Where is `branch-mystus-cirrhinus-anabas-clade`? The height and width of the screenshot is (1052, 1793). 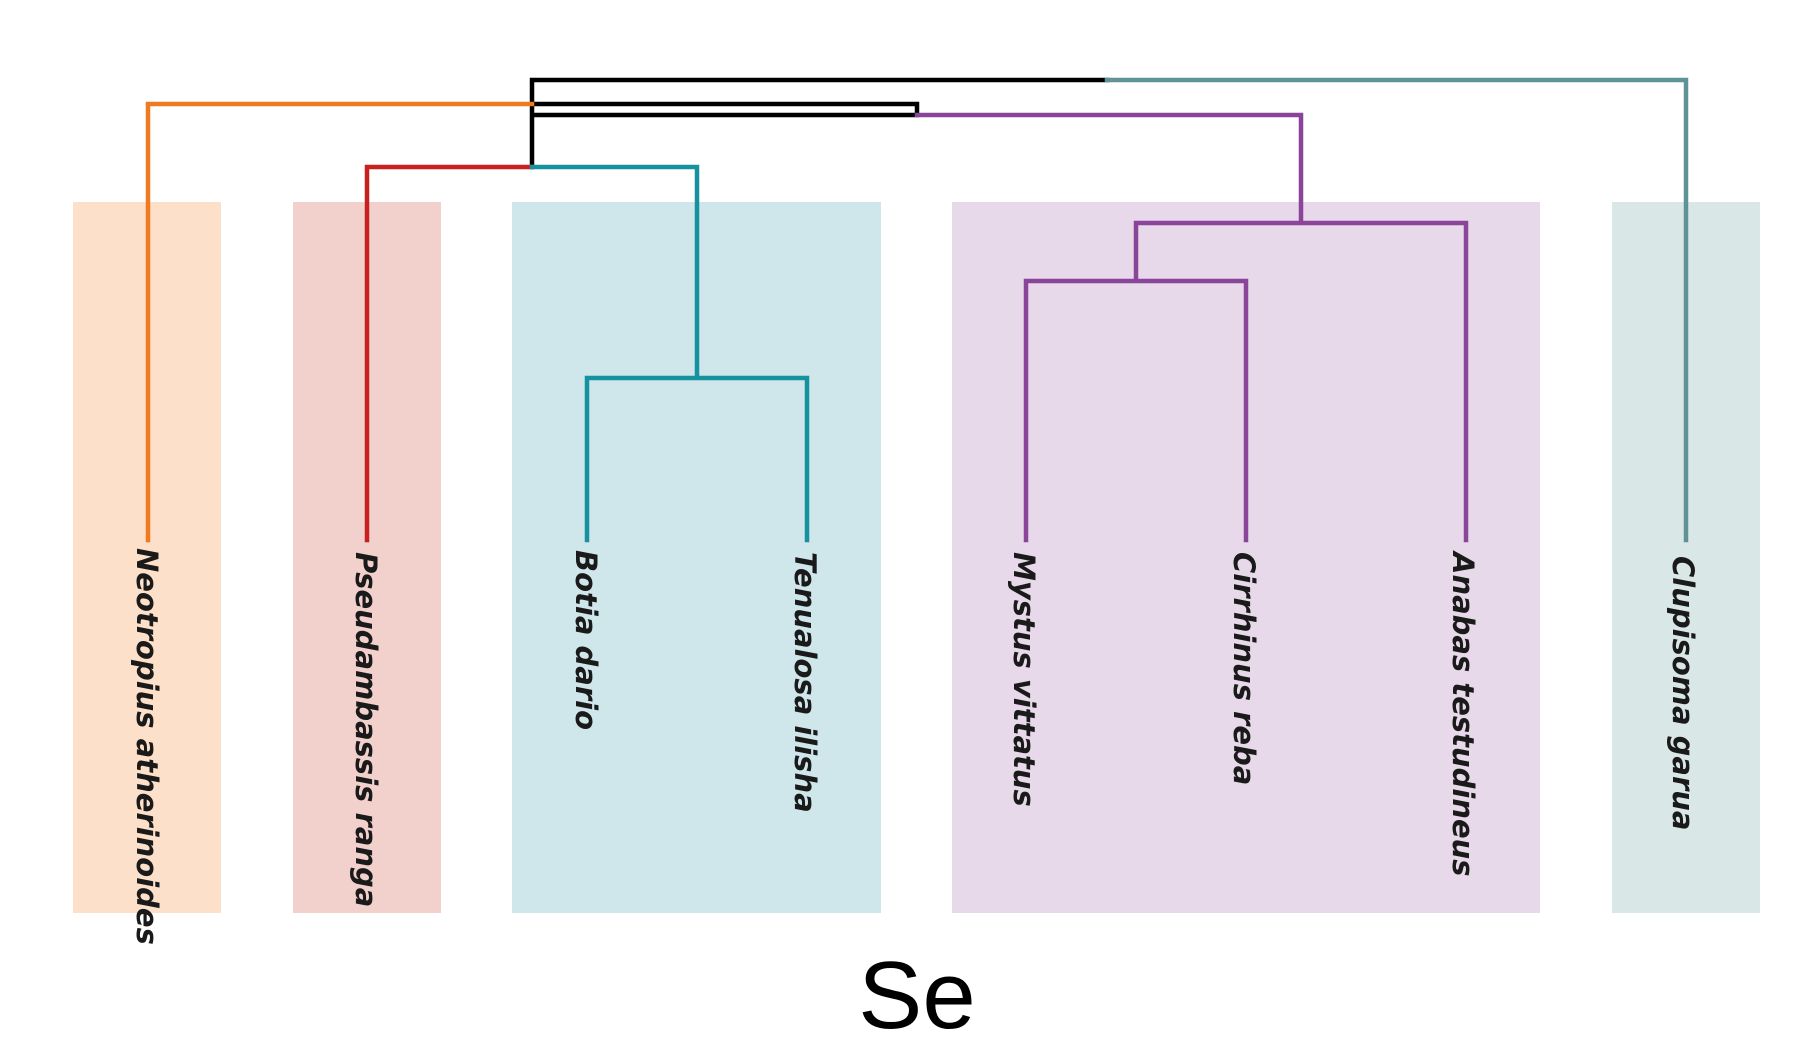 branch-mystus-cirrhinus-anabas-clade is located at coordinates (1191, 327).